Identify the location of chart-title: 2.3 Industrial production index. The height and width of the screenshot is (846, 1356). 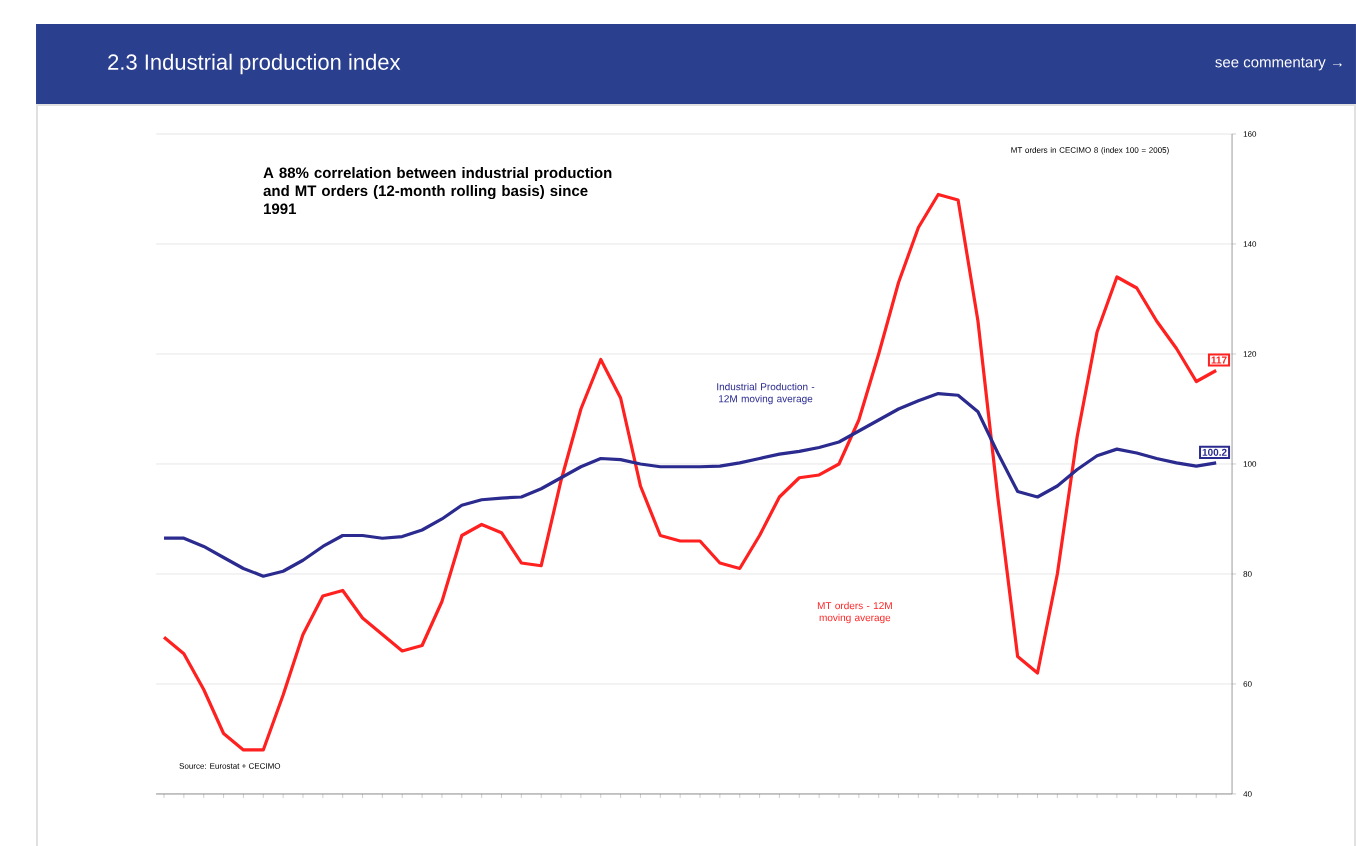
(254, 64).